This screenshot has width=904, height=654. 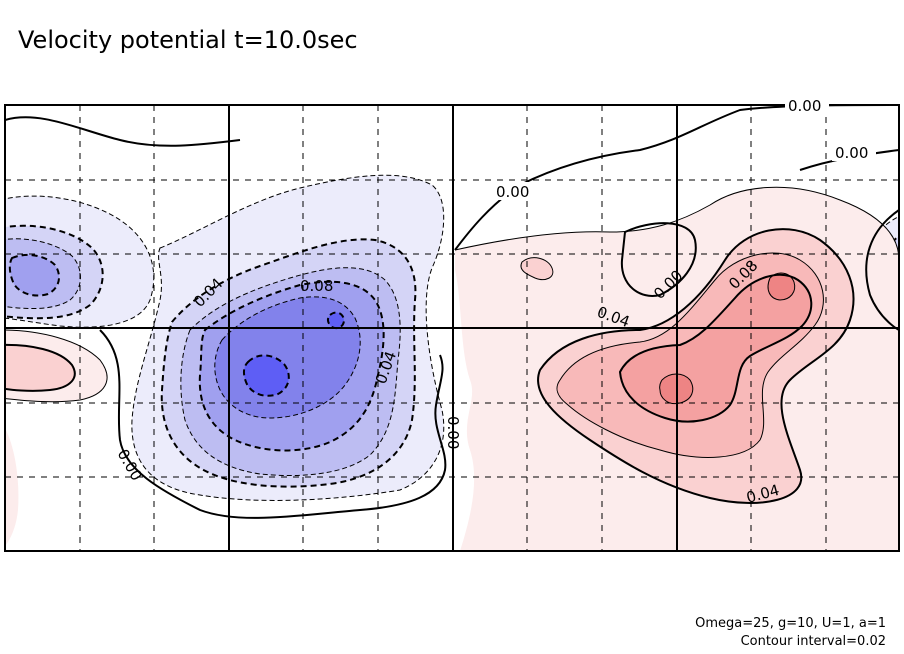 I want to click on contour-label-2: 0.00, so click(x=851, y=153).